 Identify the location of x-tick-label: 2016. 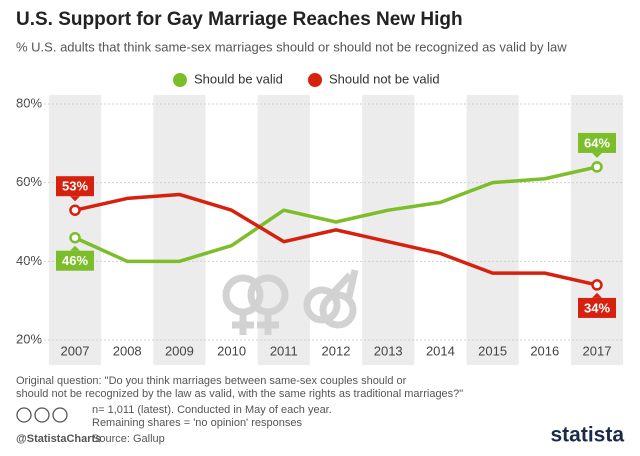
(544, 350).